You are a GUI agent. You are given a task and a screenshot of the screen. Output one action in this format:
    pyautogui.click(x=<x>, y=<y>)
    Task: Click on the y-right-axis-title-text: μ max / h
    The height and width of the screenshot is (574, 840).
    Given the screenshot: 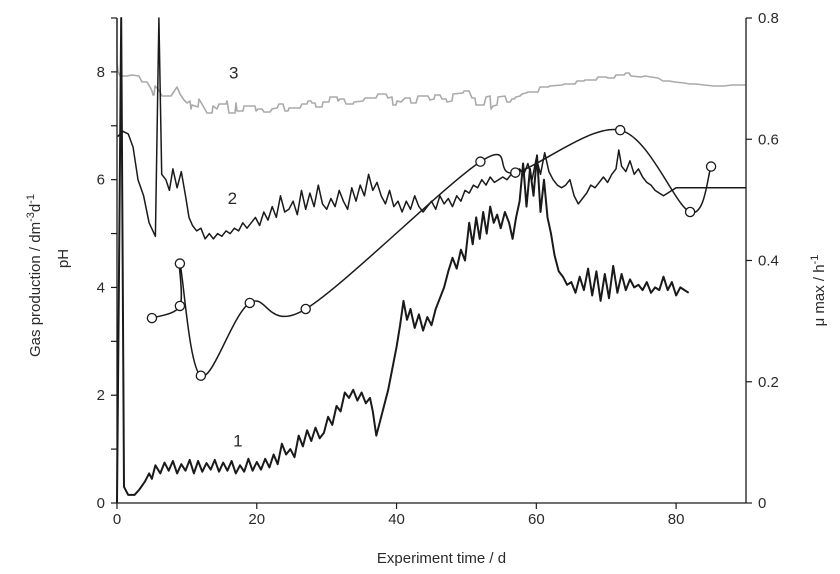 What is the action you would take?
    pyautogui.click(x=819, y=295)
    